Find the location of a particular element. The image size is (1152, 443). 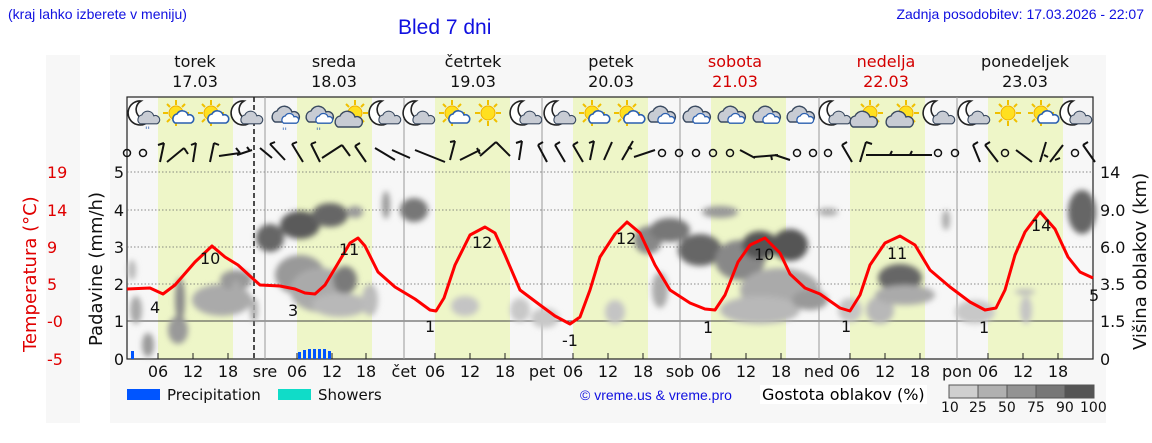

cloud-height-axis-title: Višina oblakov (km) is located at coordinates (1140, 261).